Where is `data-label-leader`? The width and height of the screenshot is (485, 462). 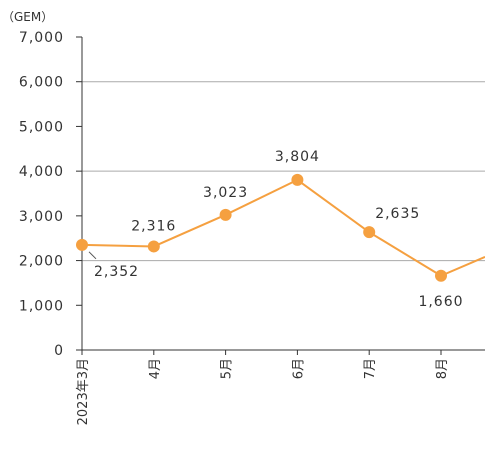
data-label-leader is located at coordinates (92, 255).